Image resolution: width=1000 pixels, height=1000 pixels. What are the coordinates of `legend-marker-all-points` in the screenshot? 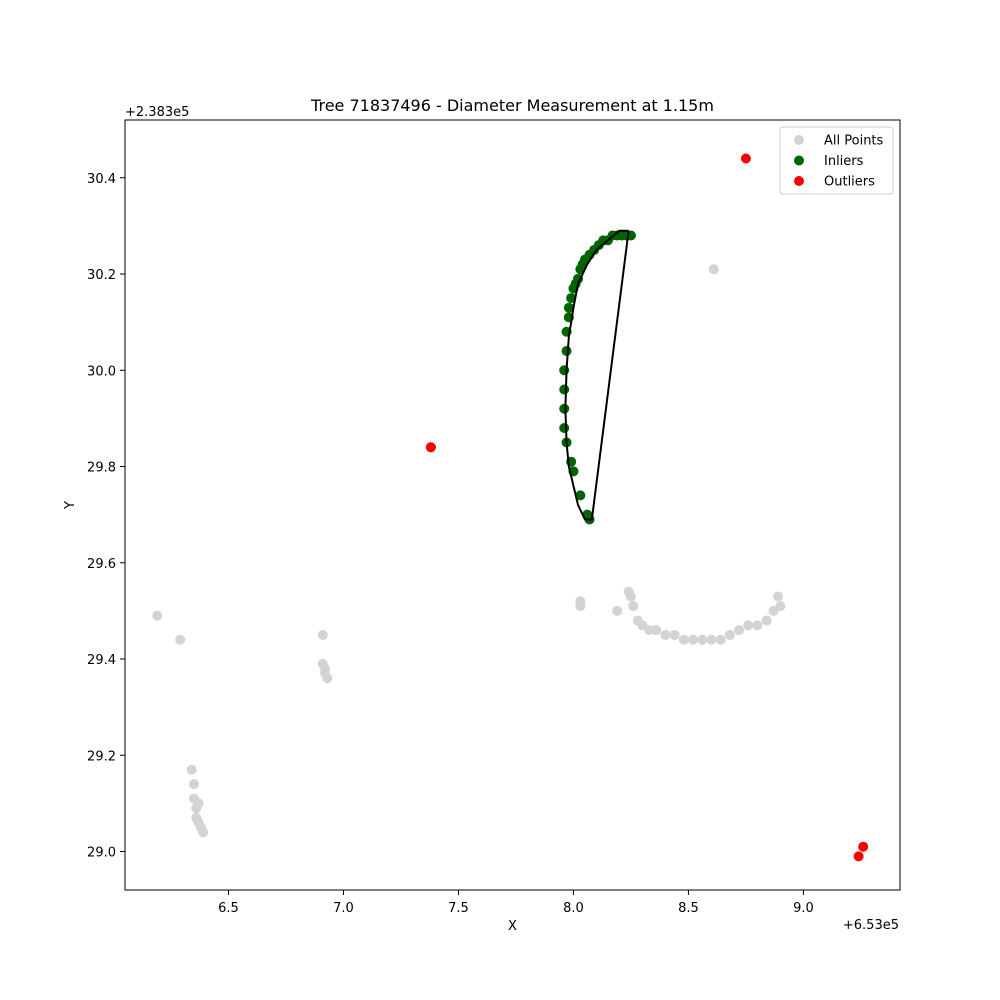 It's located at (799, 140).